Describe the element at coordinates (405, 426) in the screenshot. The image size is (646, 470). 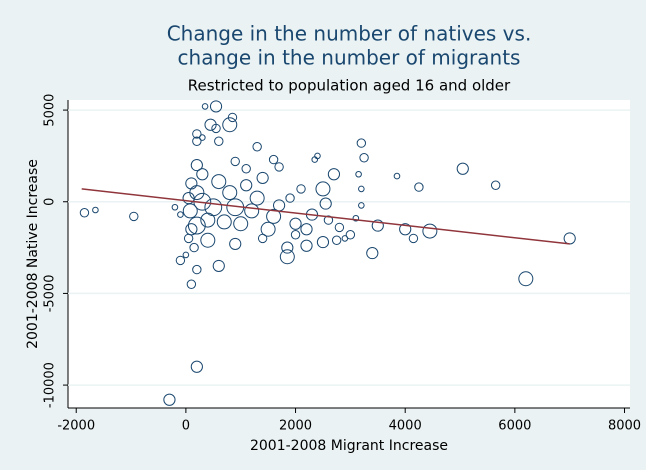
I see `x-tick-label: 4000` at that location.